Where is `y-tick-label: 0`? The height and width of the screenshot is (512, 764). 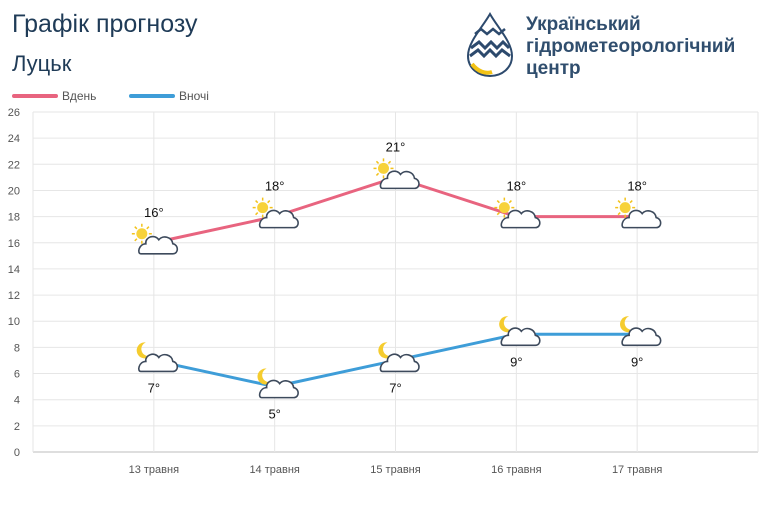
y-tick-label: 0 is located at coordinates (17, 453).